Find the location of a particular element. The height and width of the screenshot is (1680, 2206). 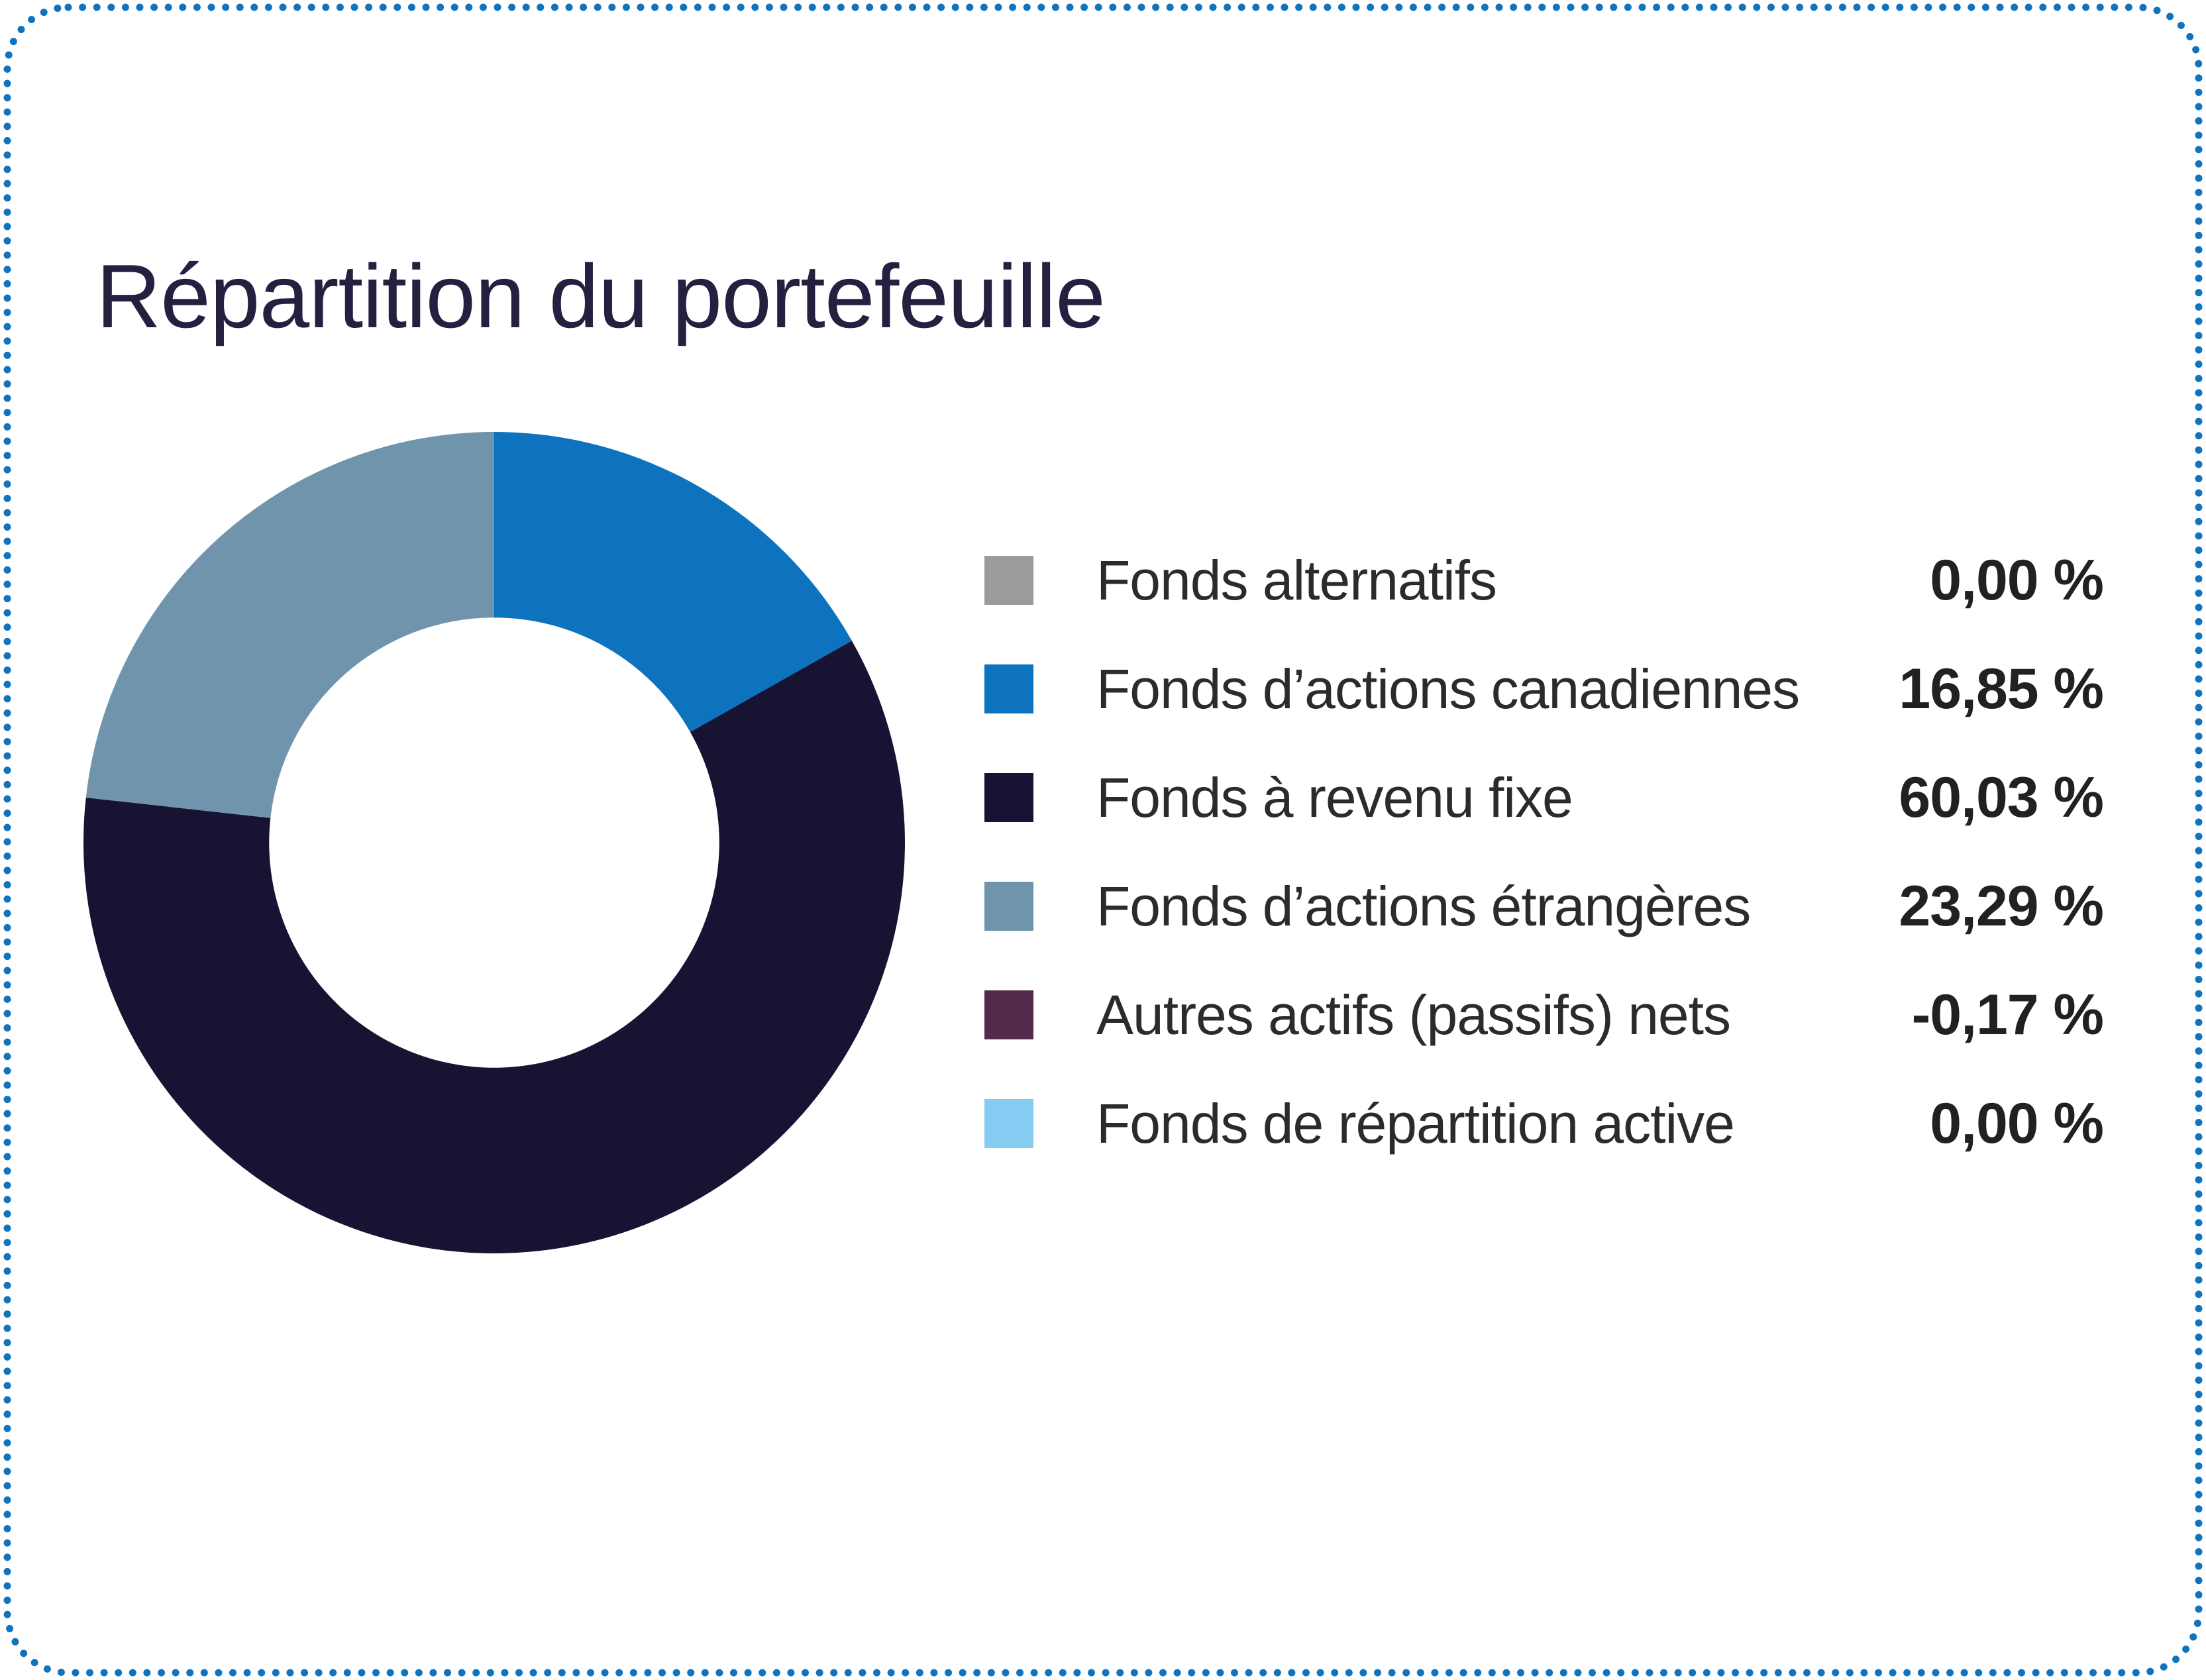

legend-label: Autres actifs (passifs) nets is located at coordinates (1413, 1014).